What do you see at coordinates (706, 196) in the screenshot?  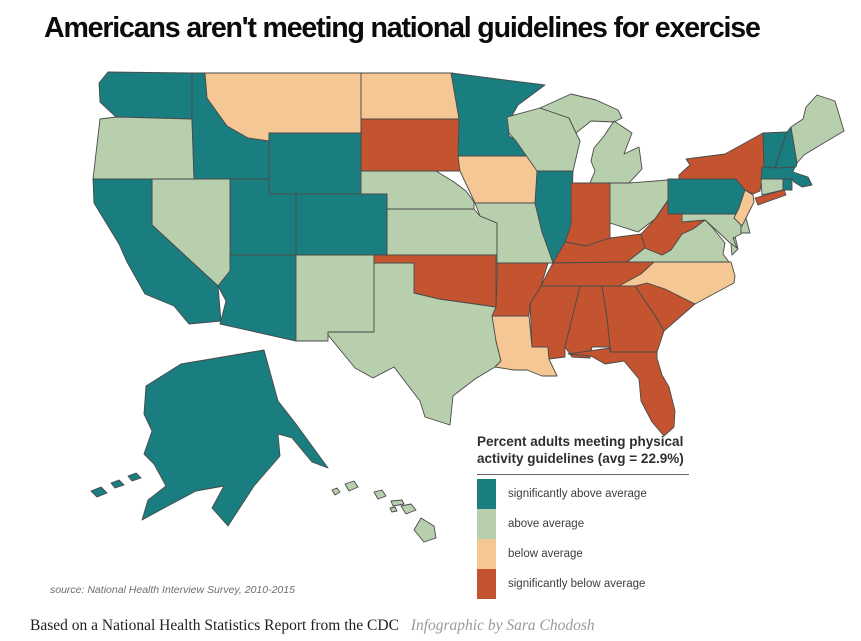 I see `state-PA` at bounding box center [706, 196].